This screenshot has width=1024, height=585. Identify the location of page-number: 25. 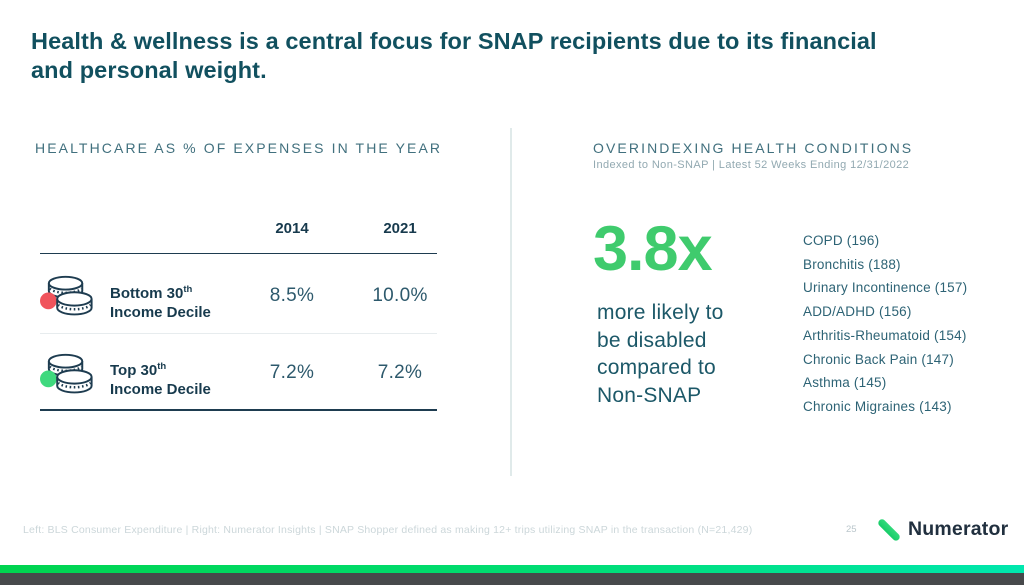
(851, 529).